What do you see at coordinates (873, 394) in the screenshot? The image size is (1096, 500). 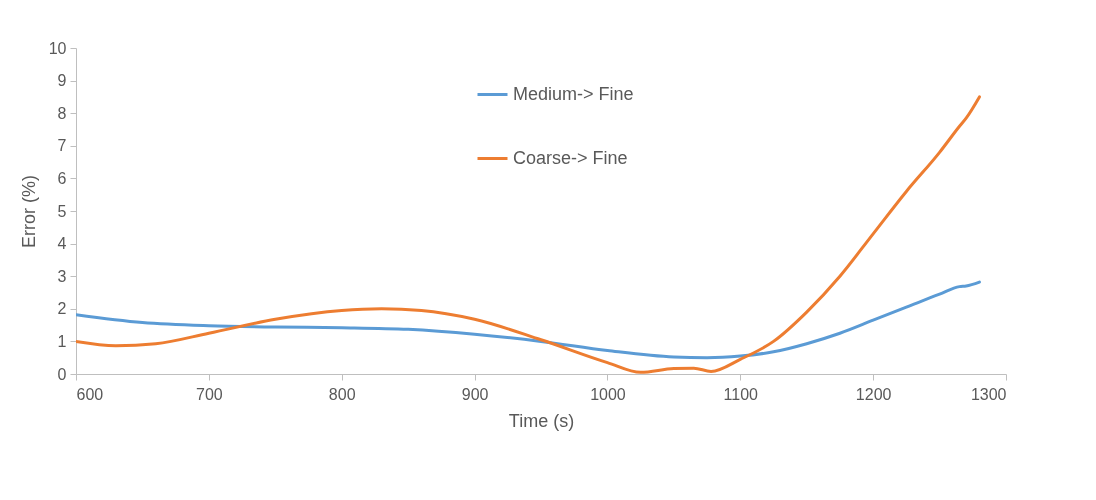 I see `x-tick-label: 1200` at bounding box center [873, 394].